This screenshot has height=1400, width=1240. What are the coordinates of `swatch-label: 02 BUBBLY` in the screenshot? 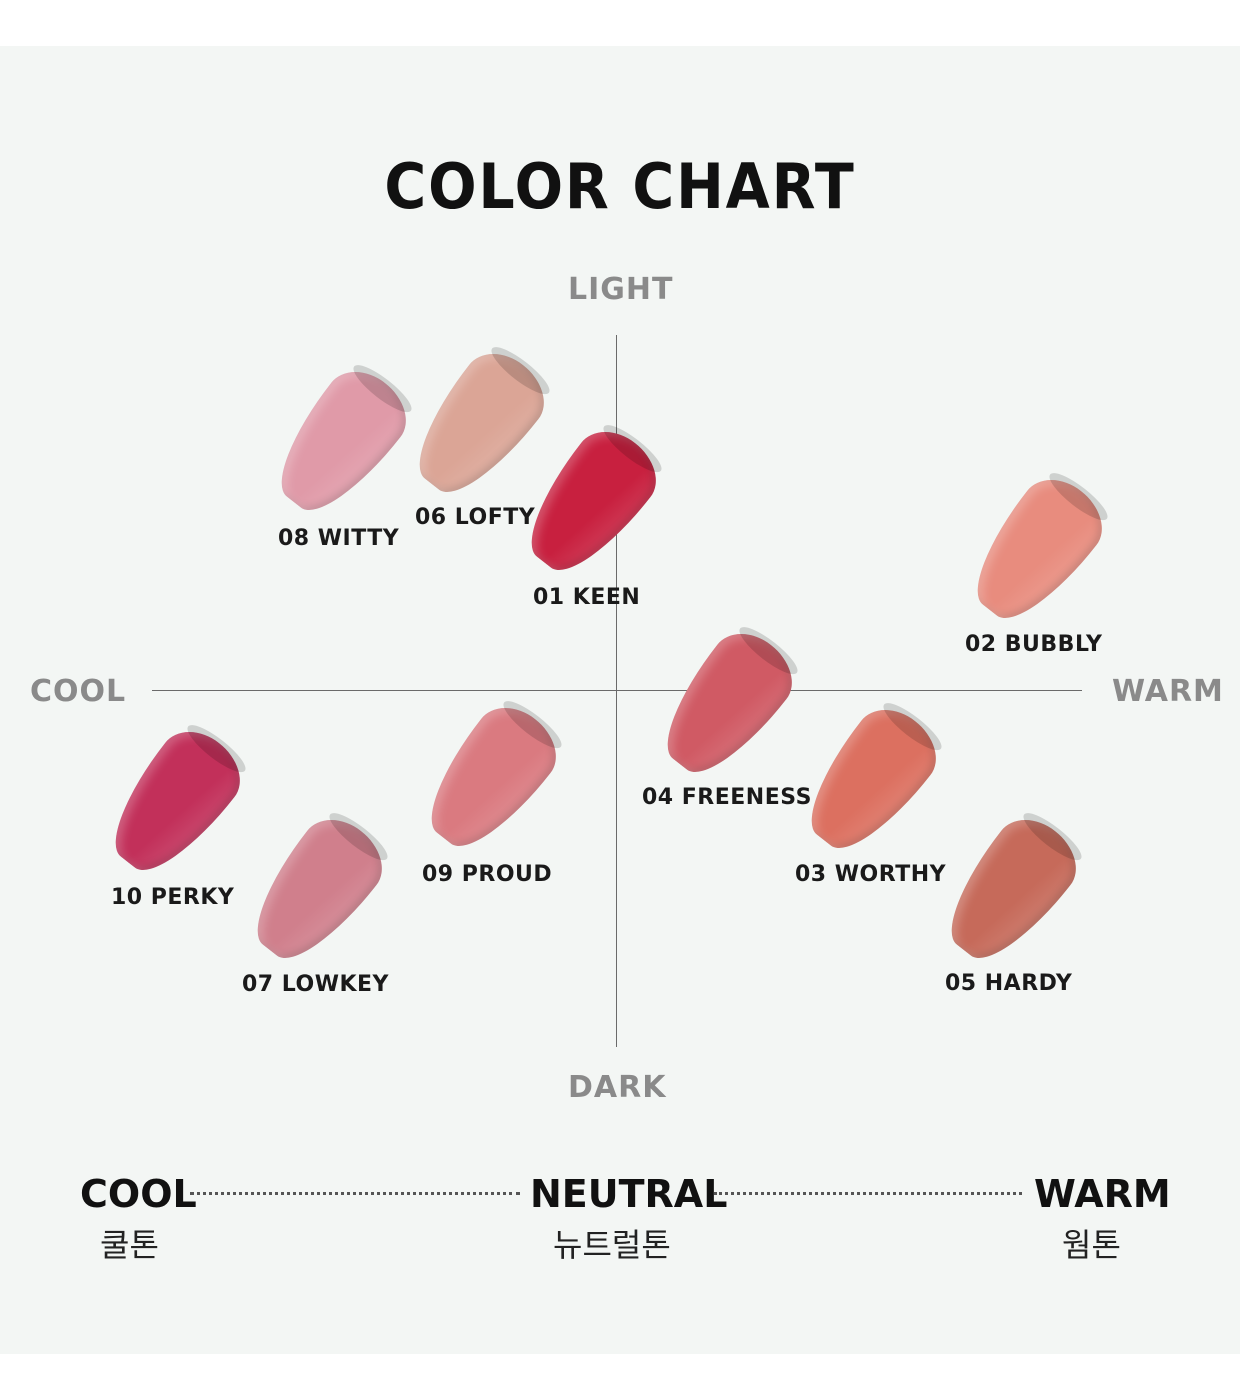 It's located at (1034, 644).